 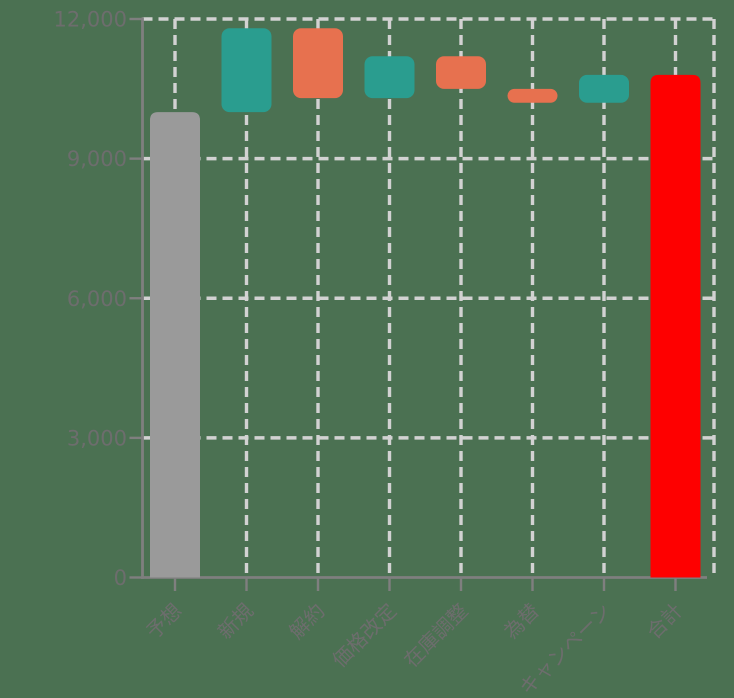 I want to click on waterfall-bar-2-increase, so click(x=246, y=70).